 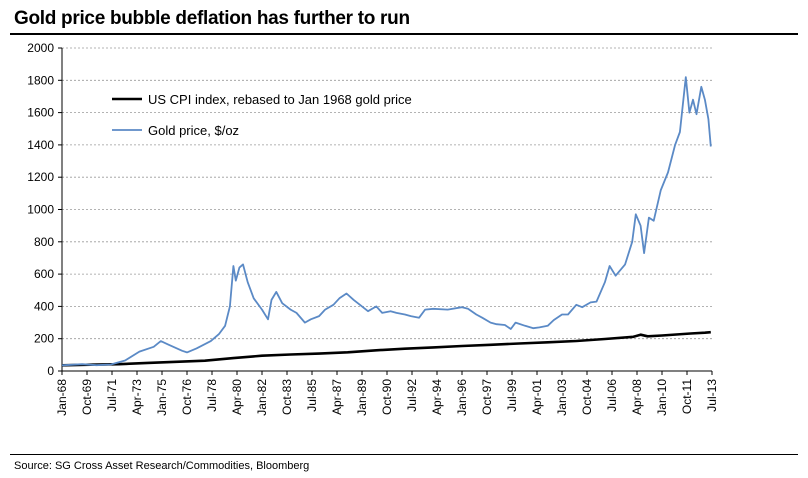 What do you see at coordinates (404, 34) in the screenshot?
I see `title-underline` at bounding box center [404, 34].